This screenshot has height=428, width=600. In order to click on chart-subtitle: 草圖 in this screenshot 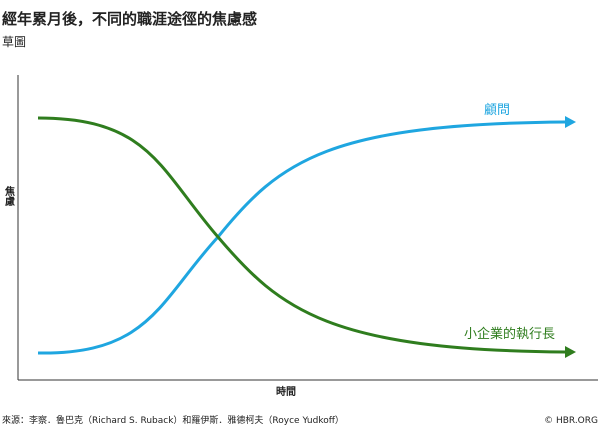, I will do `click(14, 42)`.